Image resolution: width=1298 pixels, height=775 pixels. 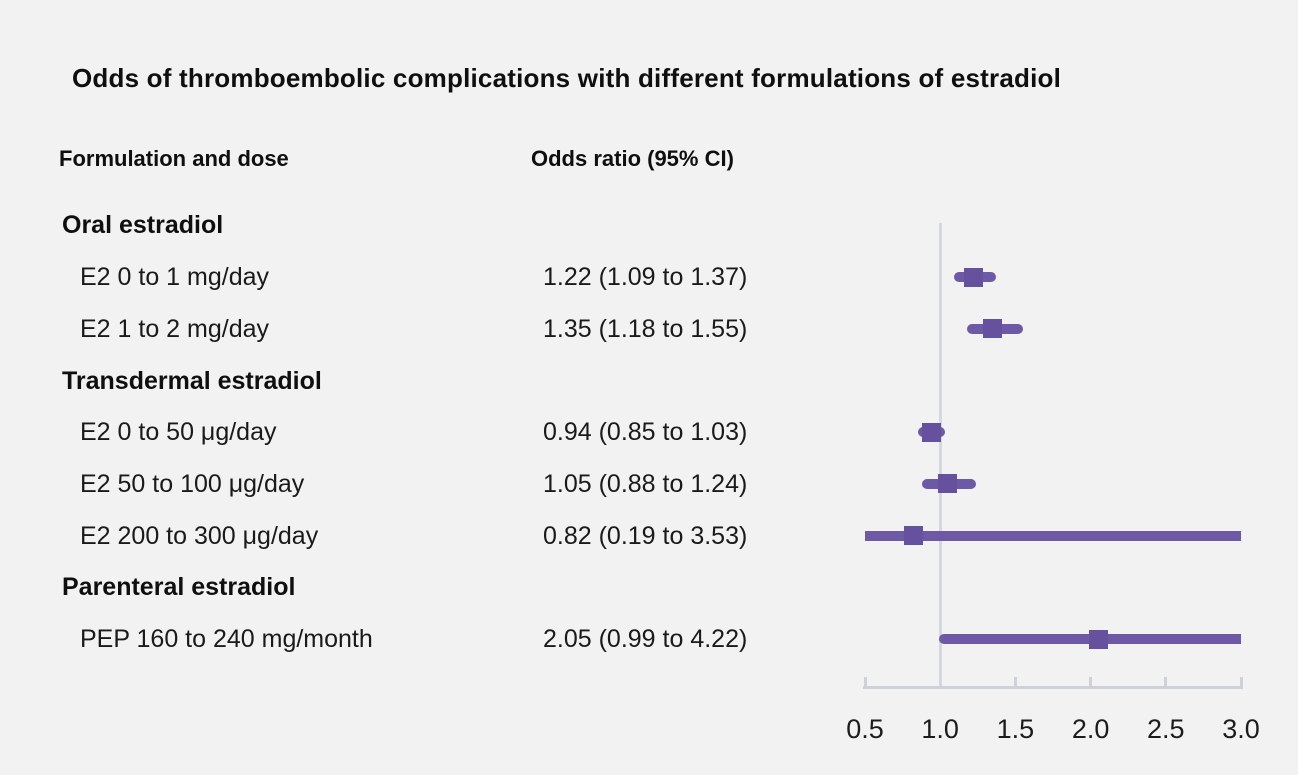 I want to click on row-group-label: Oral estradiol, so click(x=143, y=225).